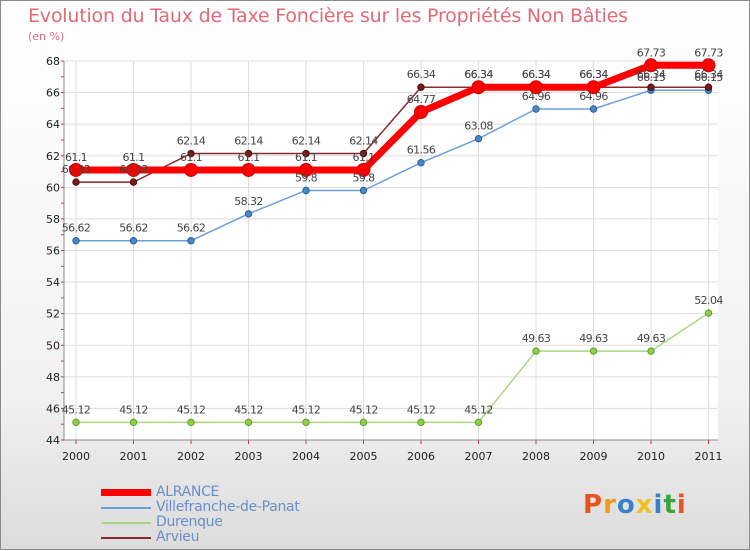 The width and height of the screenshot is (750, 551). I want to click on y-tick-label: 64, so click(53, 124).